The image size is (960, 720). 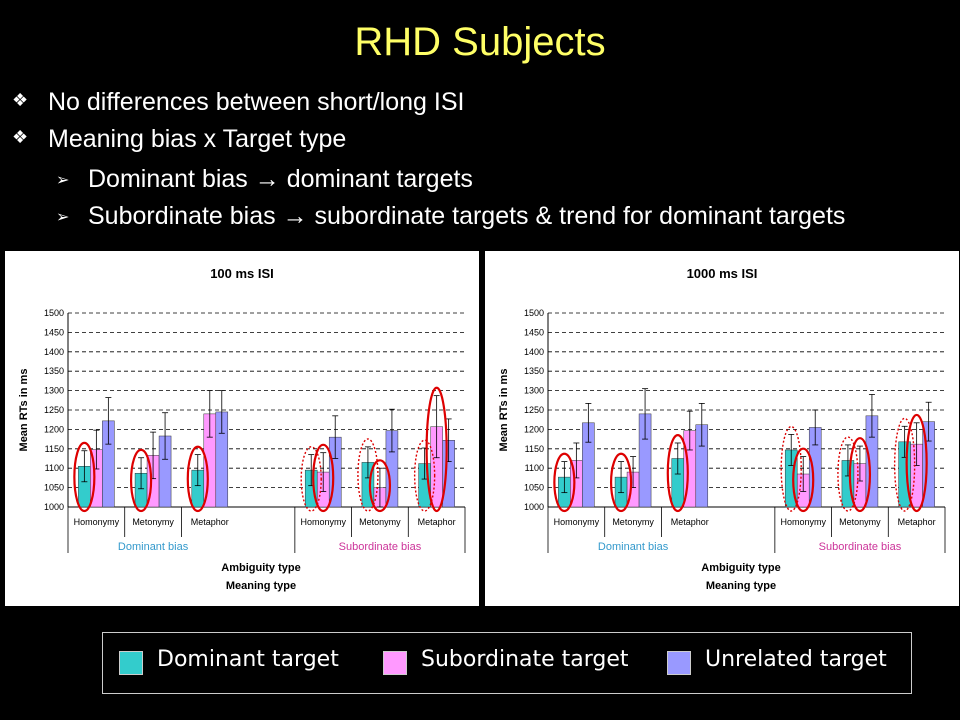 I want to click on sub-bullet-text: Dominant bias → dominant targets, so click(x=280, y=179).